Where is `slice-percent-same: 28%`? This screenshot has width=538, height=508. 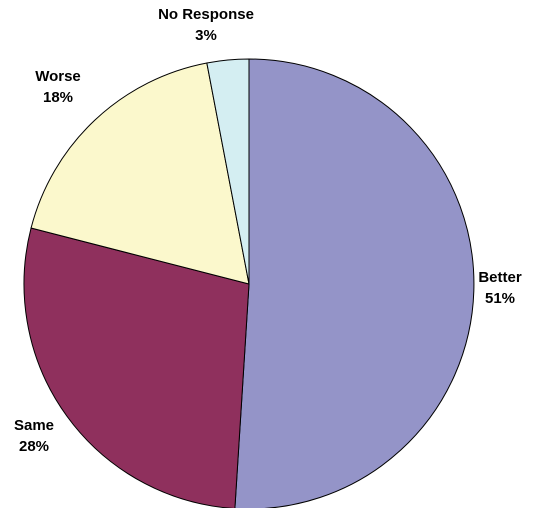 slice-percent-same: 28% is located at coordinates (34, 446).